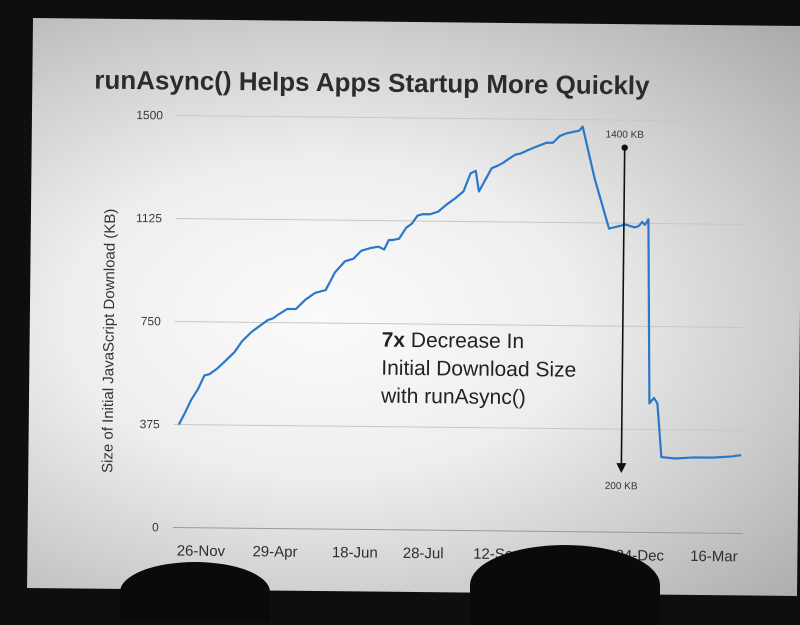 The width and height of the screenshot is (800, 625). Describe the element at coordinates (621, 468) in the screenshot. I see `decrease-arrow-head` at that location.